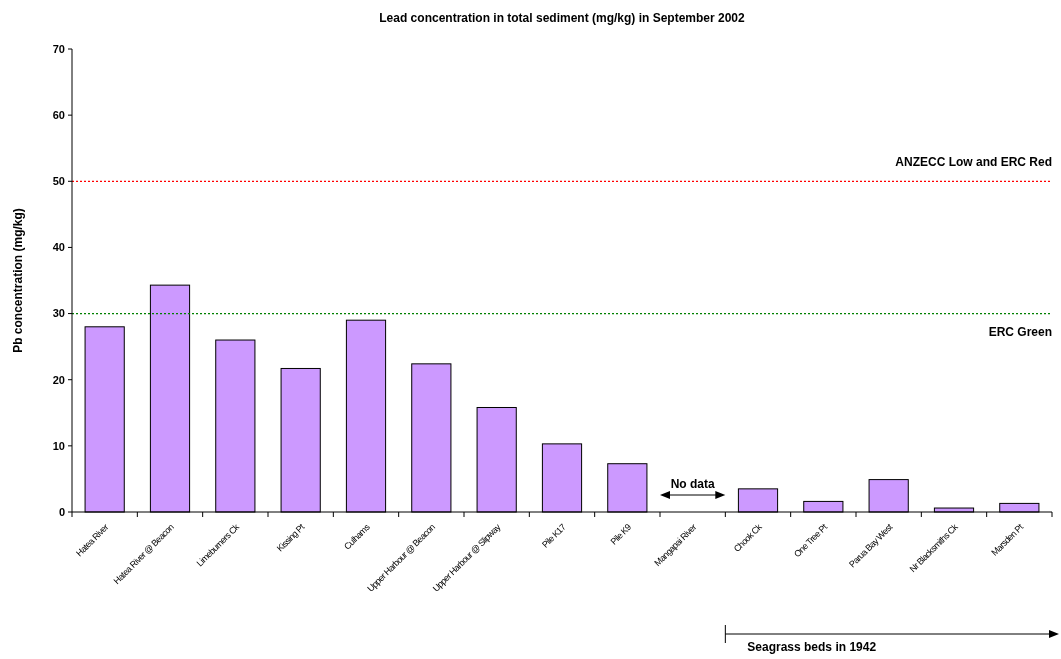  Describe the element at coordinates (812, 647) in the screenshot. I see `text: Seagrass beds in 1942` at that location.